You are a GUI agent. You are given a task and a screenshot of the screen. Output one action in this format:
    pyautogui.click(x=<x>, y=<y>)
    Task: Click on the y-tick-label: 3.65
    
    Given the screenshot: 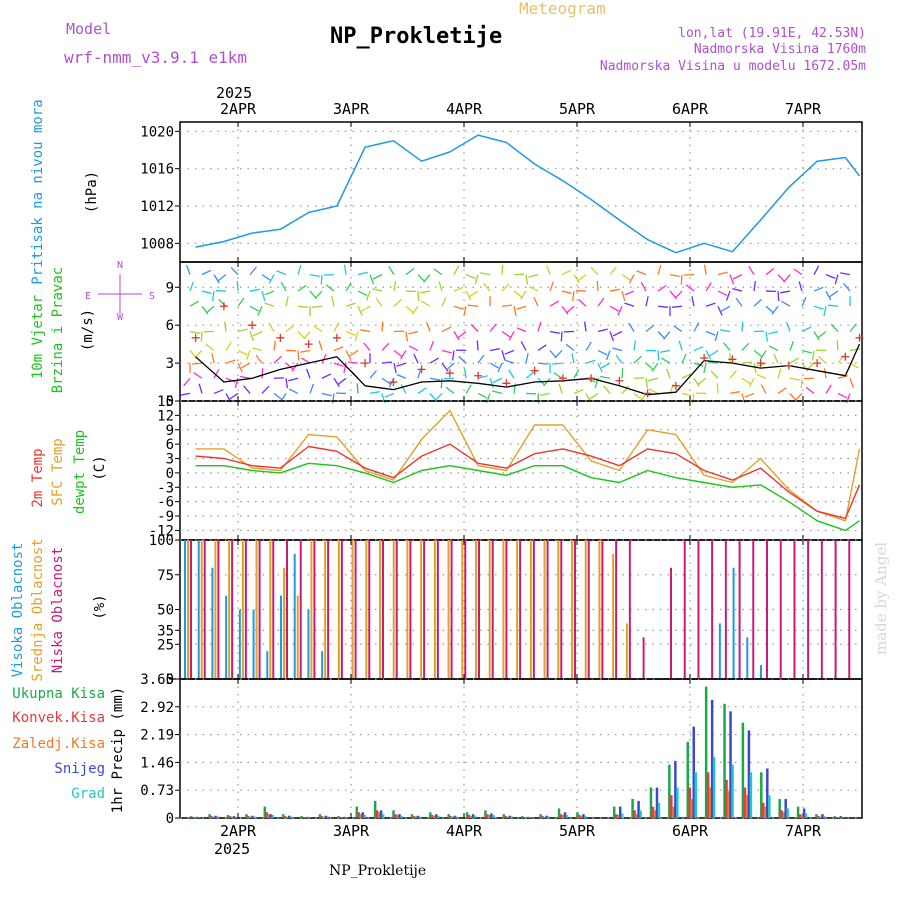 What is the action you would take?
    pyautogui.click(x=157, y=680)
    